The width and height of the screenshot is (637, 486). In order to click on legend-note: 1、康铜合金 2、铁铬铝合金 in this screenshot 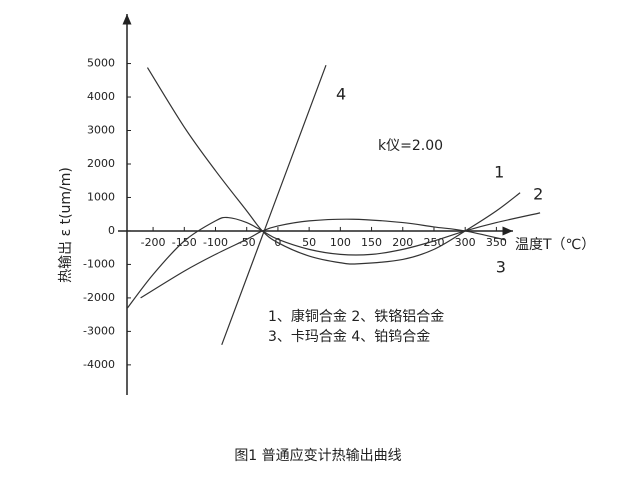, I will do `click(356, 316)`.